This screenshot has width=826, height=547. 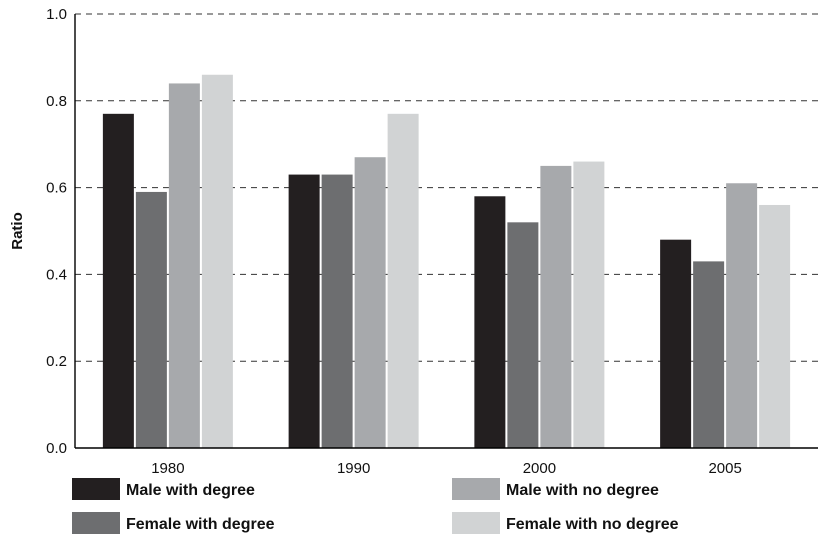 What do you see at coordinates (167, 468) in the screenshot?
I see `x-tick-label: 1980` at bounding box center [167, 468].